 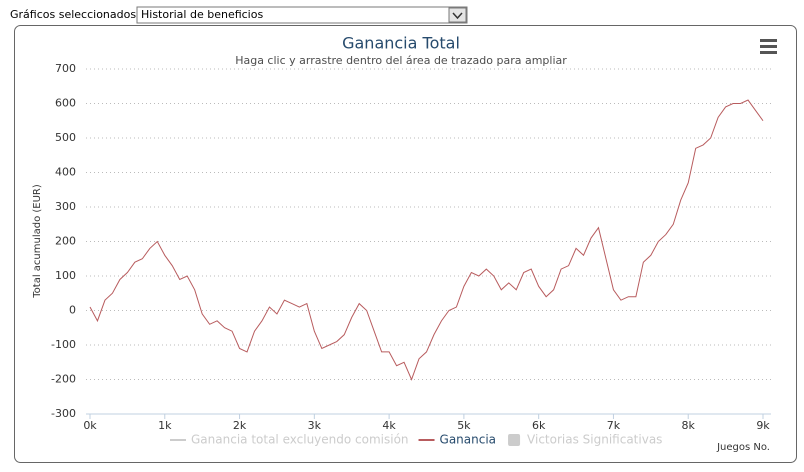 I want to click on x-tick-label: 1k, so click(x=165, y=425).